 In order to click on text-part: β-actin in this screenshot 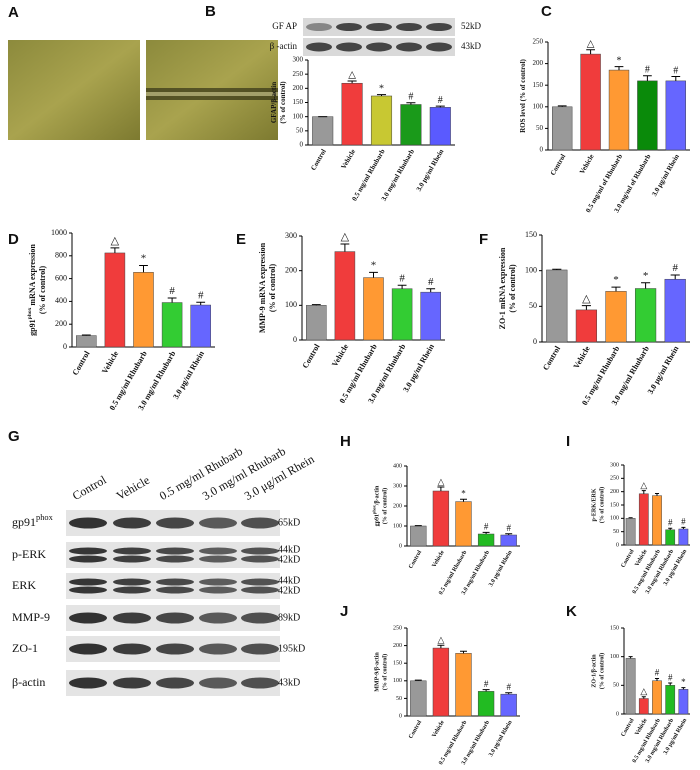, I will do `click(28, 682)`.